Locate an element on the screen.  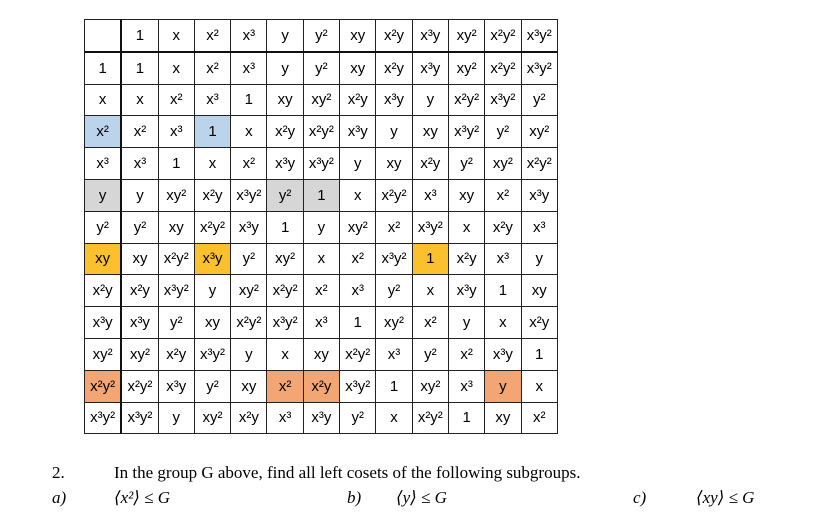
column-header-cell: x³ is located at coordinates (249, 35).